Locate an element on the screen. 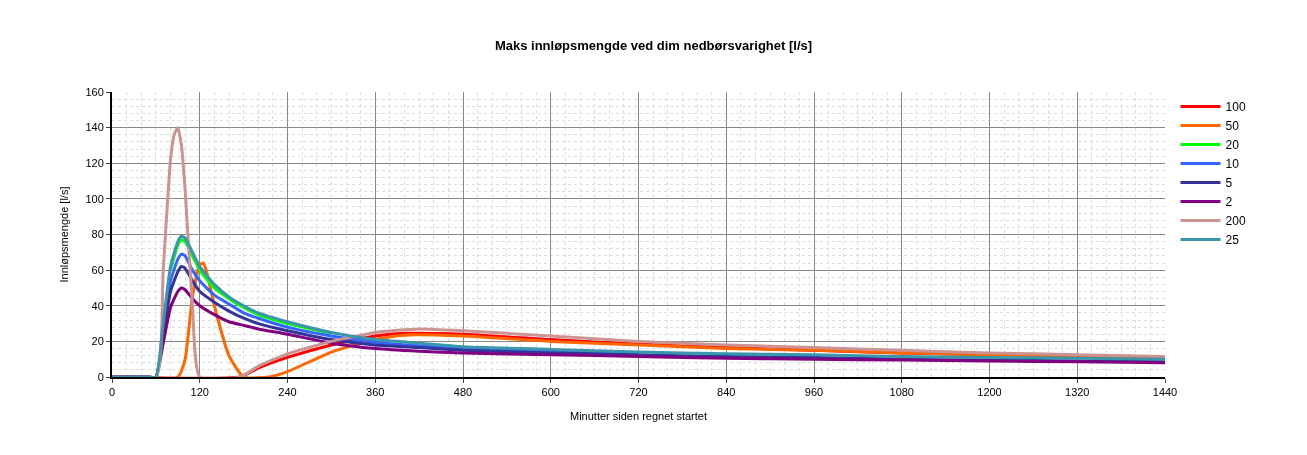 This screenshot has width=1307, height=455. x-tick-label: 720 is located at coordinates (638, 392).